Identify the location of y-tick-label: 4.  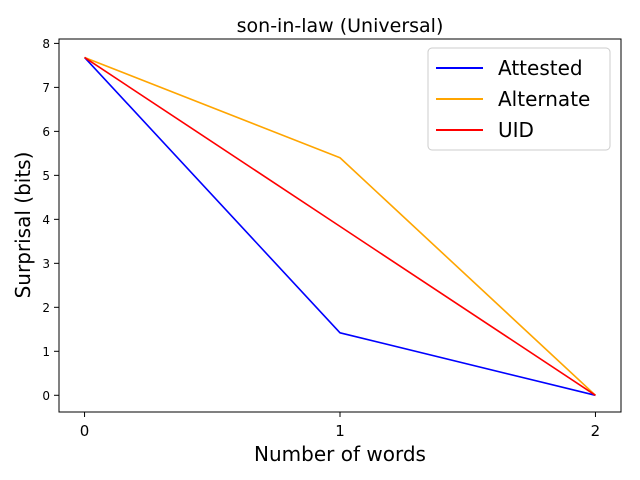
(46, 220).